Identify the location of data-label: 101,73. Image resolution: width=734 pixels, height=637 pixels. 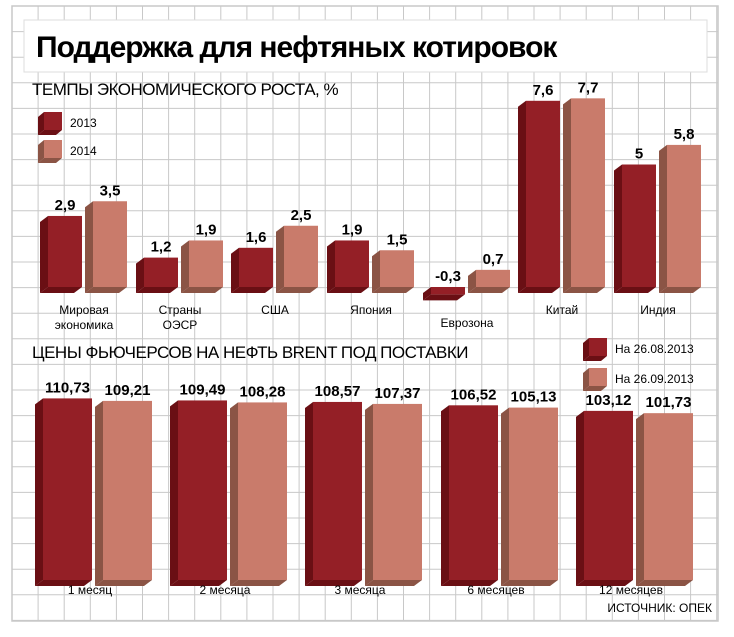
(669, 402).